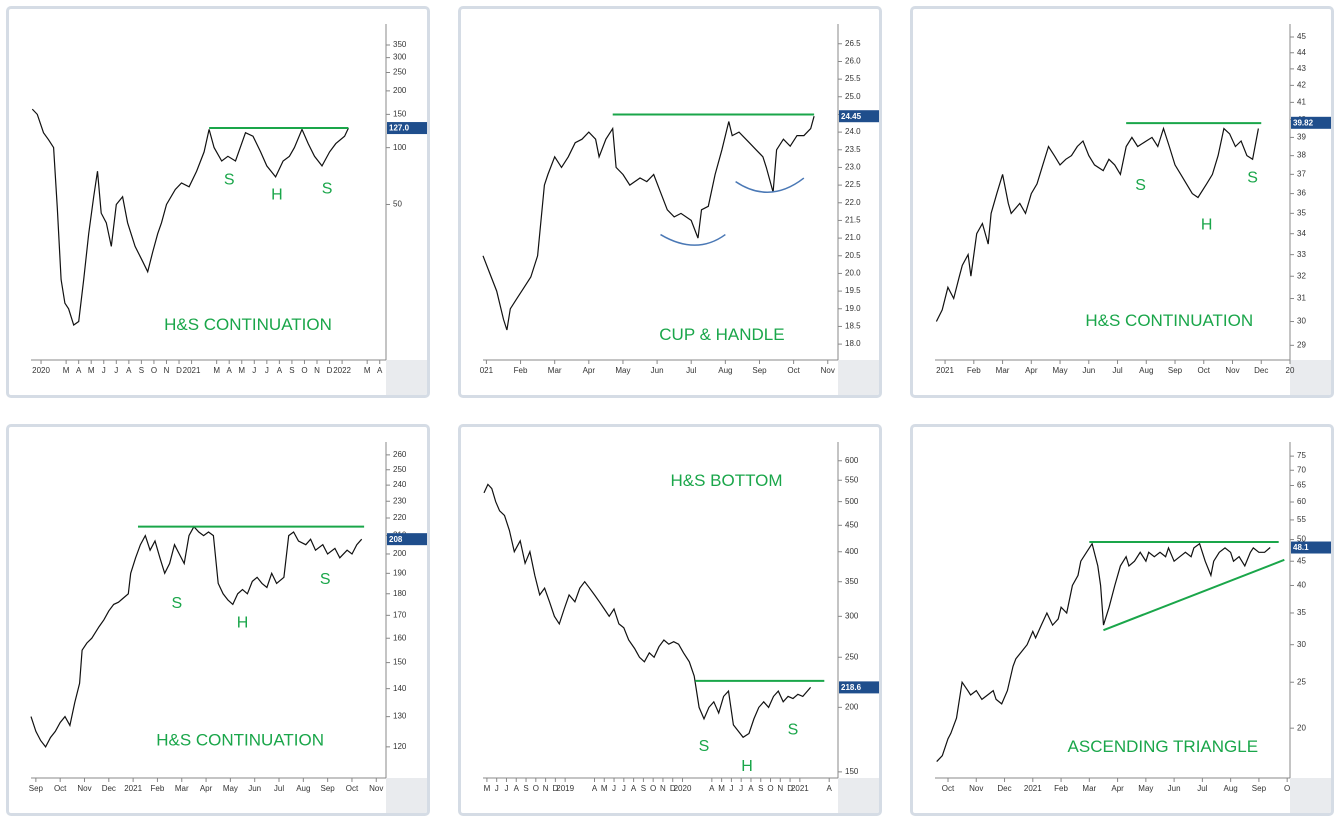 The height and width of the screenshot is (825, 1343). What do you see at coordinates (853, 273) in the screenshot?
I see `y-tick-label: 20.0` at bounding box center [853, 273].